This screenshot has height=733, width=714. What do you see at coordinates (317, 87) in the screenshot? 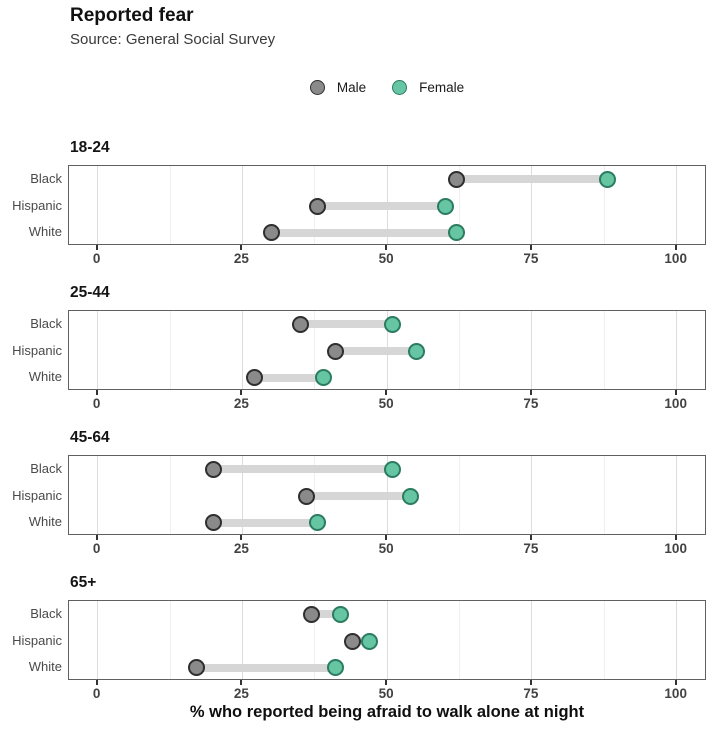
I see `male-dot-icon` at bounding box center [317, 87].